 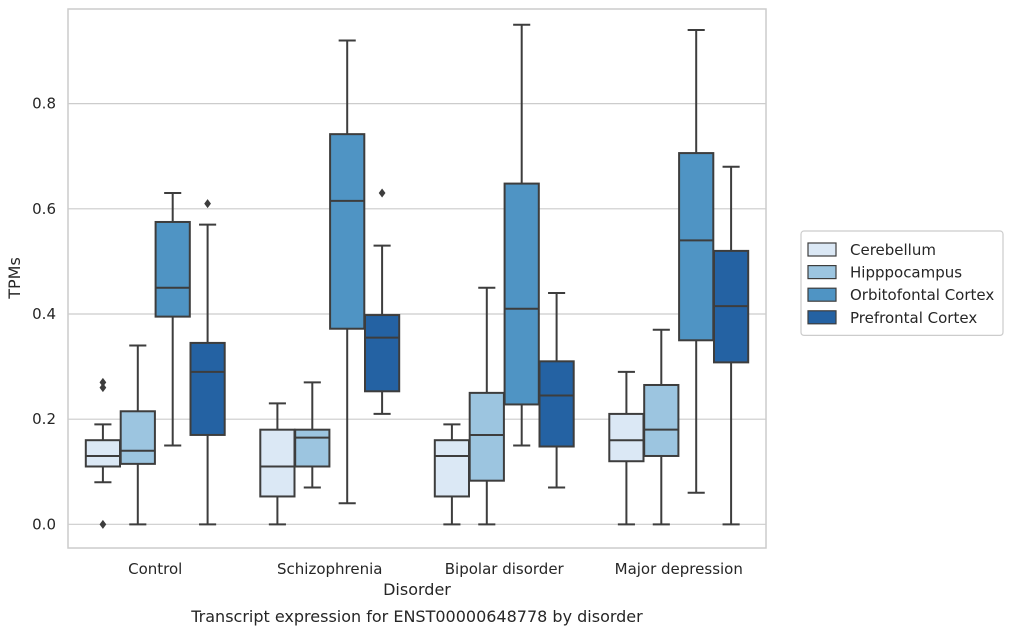 I want to click on x-tick-label: Schizophrenia, so click(x=329, y=569).